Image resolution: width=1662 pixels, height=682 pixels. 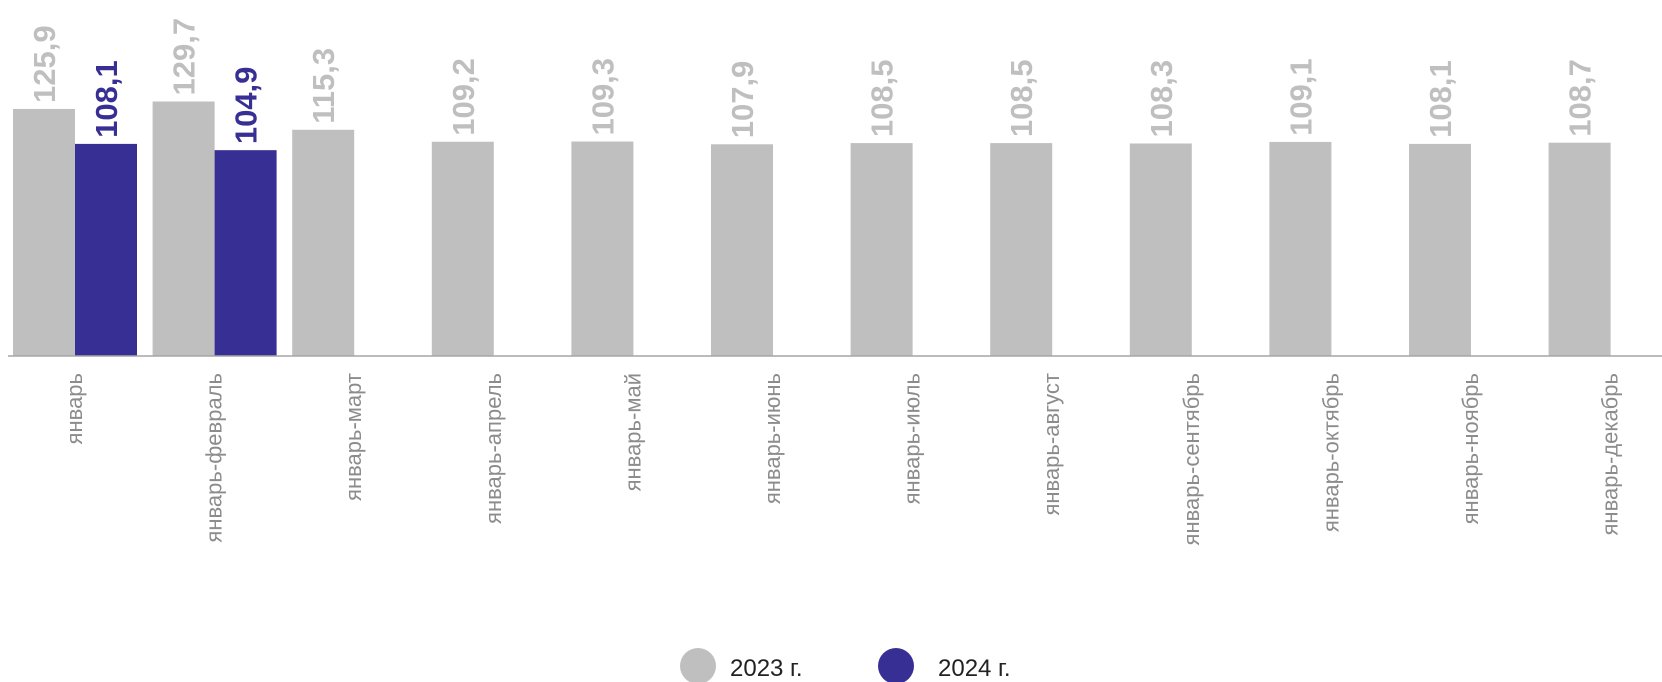 I want to click on category-label-1: январь-февраль, so click(x=214, y=458).